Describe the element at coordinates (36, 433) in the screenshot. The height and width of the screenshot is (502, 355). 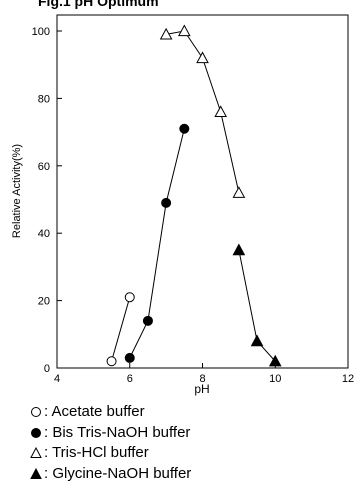
I see `legend-marker-circle-filled` at that location.